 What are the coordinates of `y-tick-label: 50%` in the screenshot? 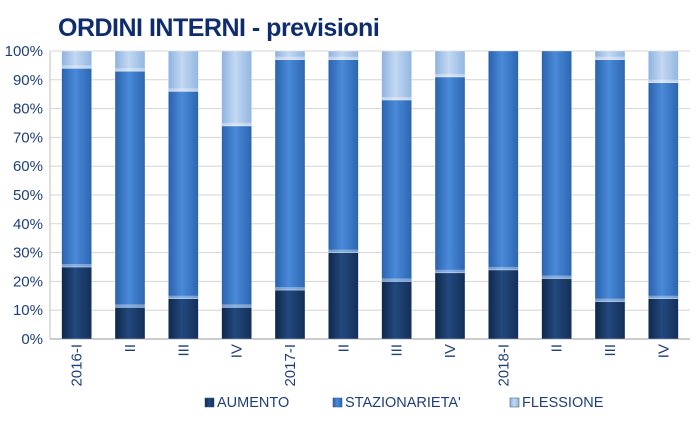 It's located at (28, 195).